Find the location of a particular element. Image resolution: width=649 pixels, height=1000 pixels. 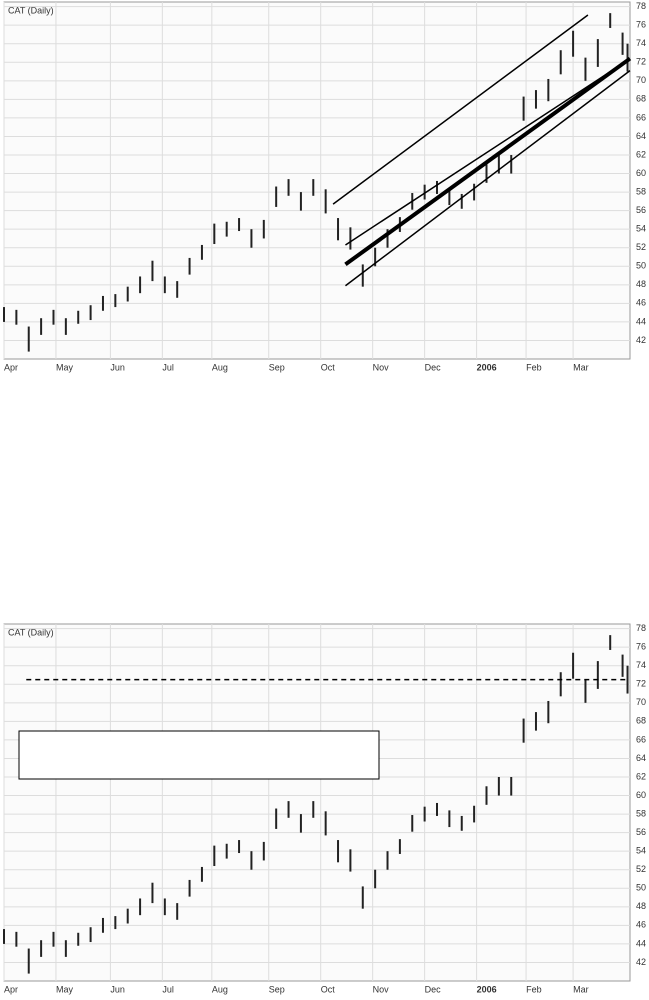

annotation-box is located at coordinates (199, 755).